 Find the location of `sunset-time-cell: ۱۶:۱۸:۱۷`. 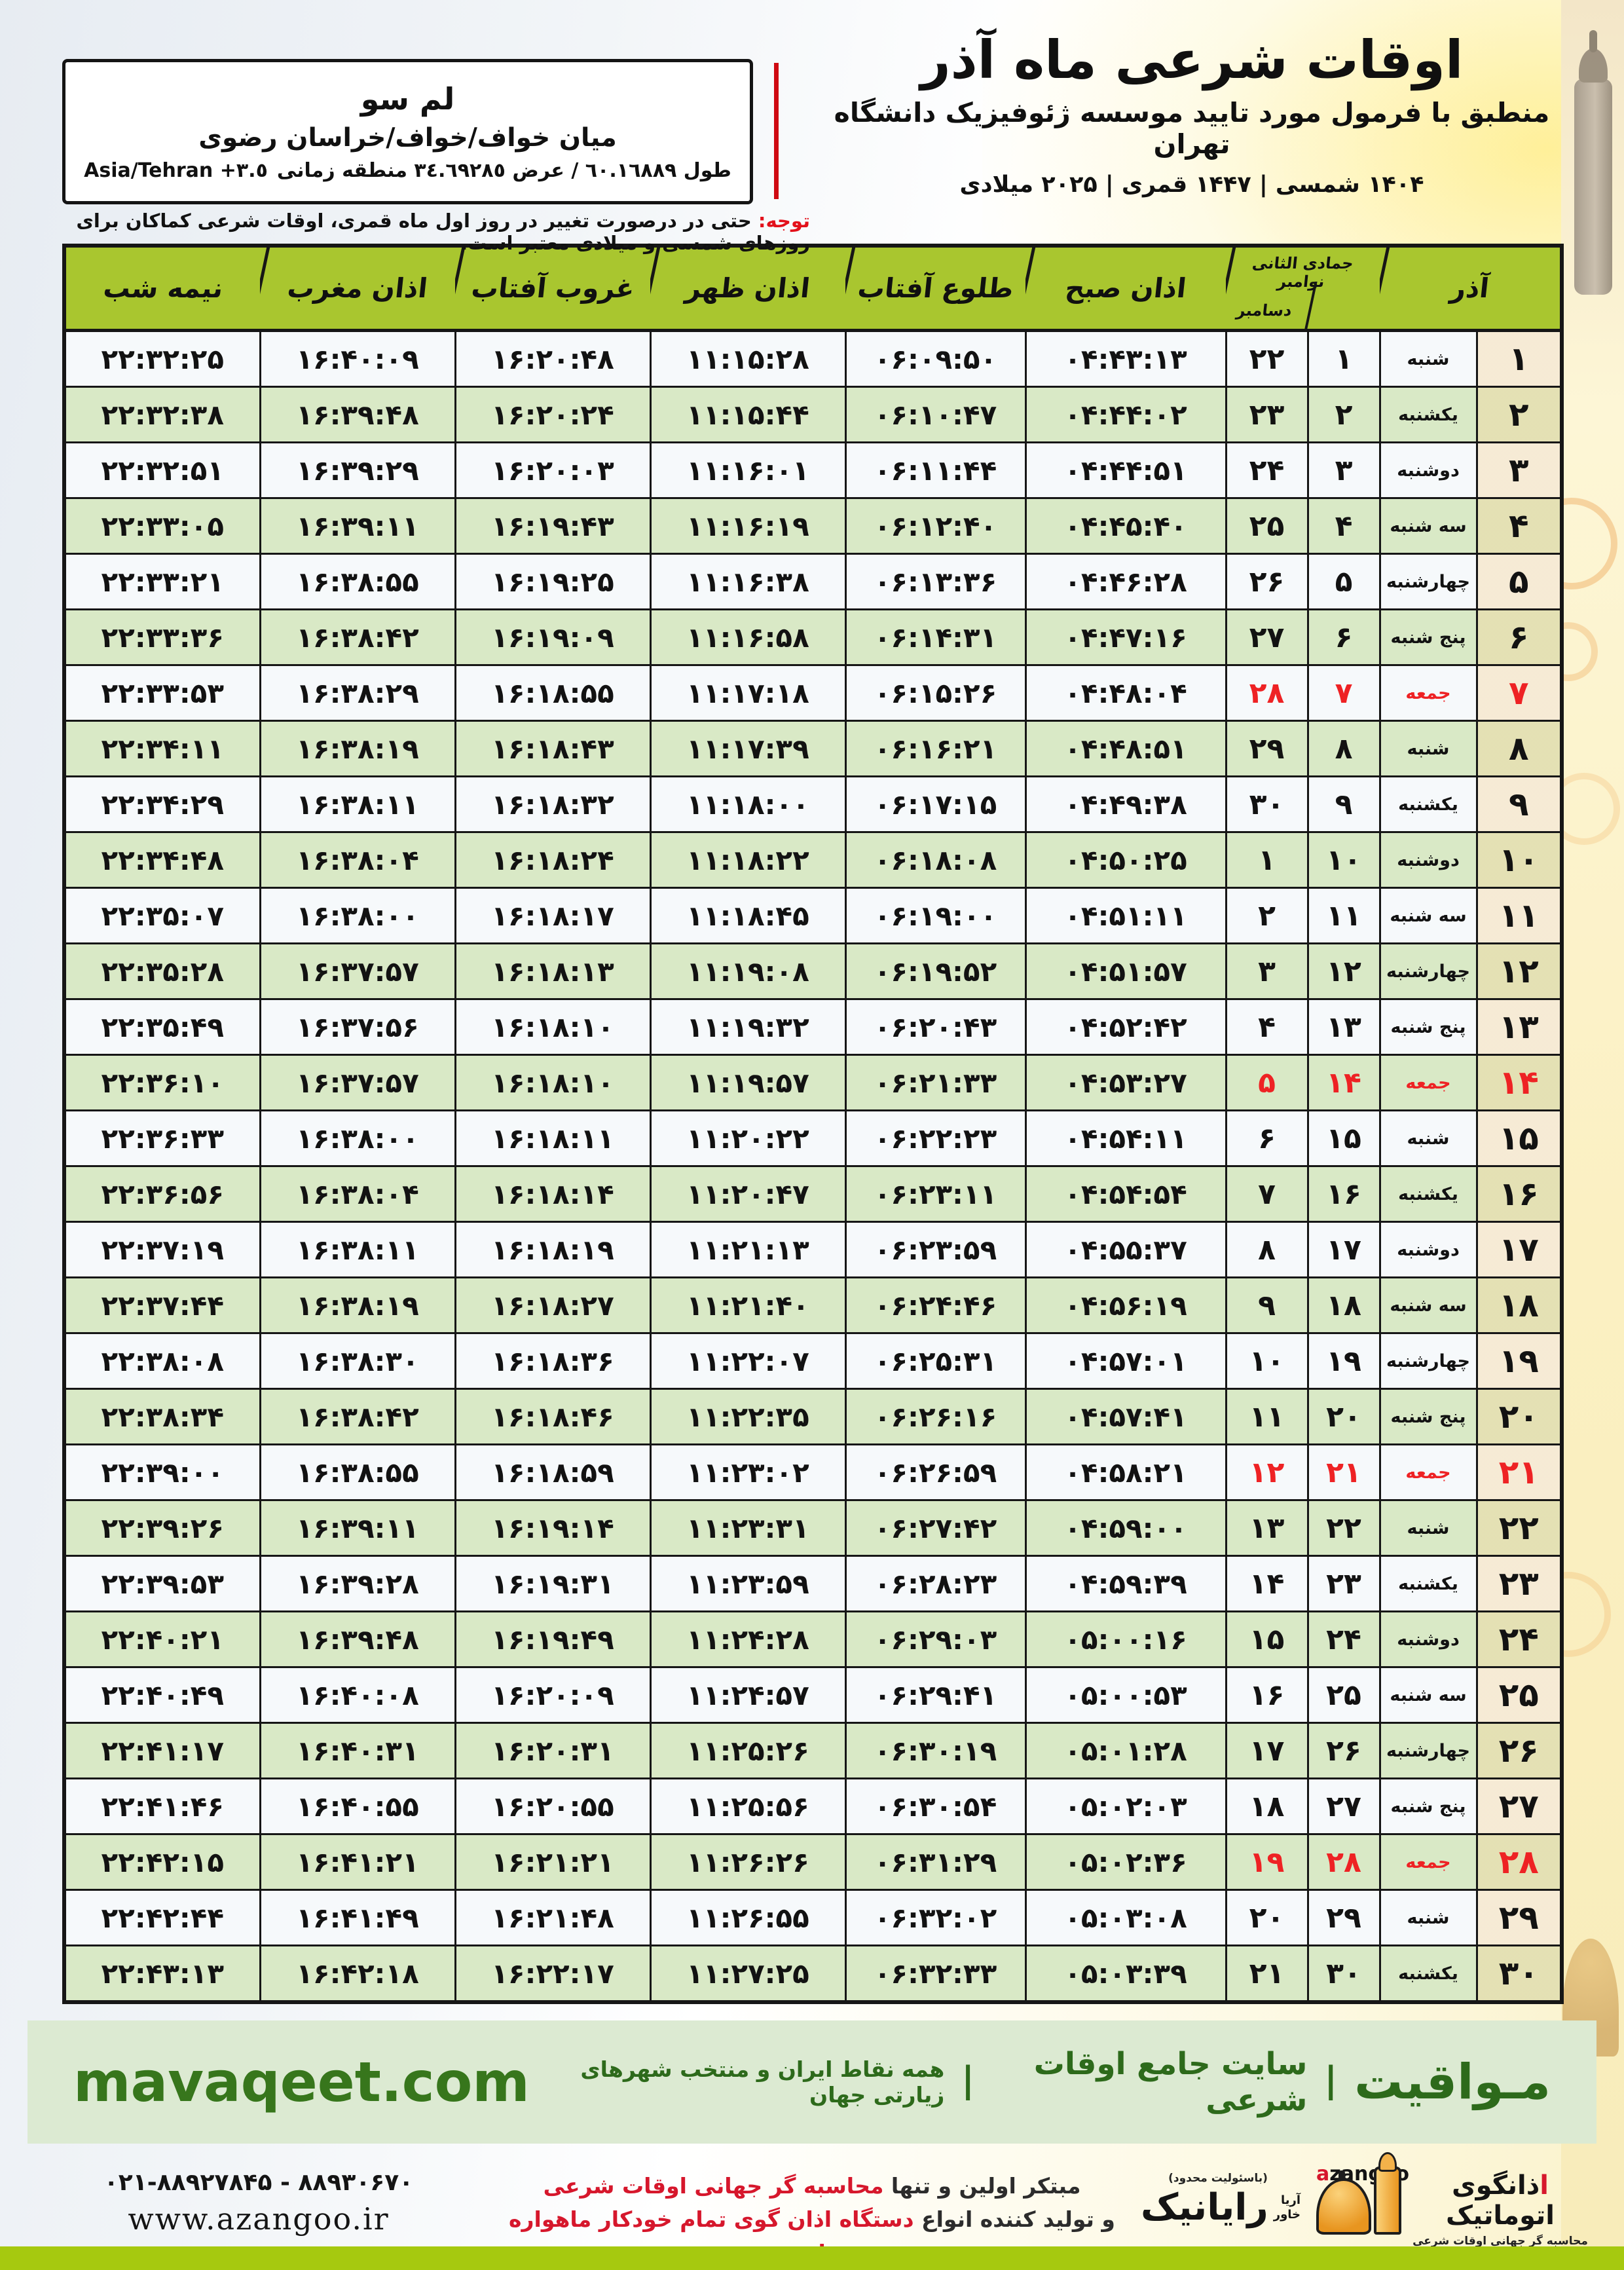

sunset-time-cell: ۱۶:۱۸:۱۷ is located at coordinates (553, 915).